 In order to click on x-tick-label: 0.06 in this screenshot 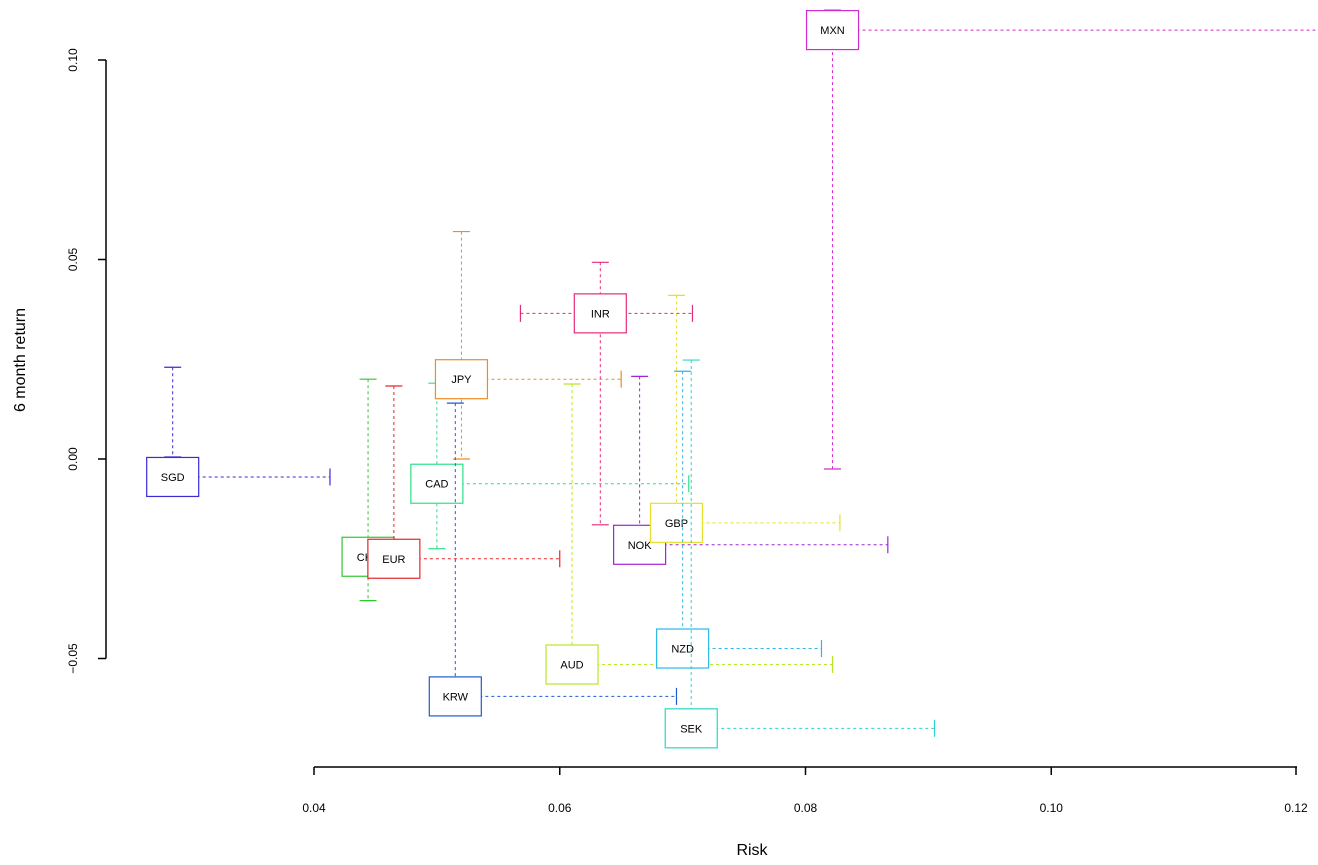, I will do `click(560, 808)`.